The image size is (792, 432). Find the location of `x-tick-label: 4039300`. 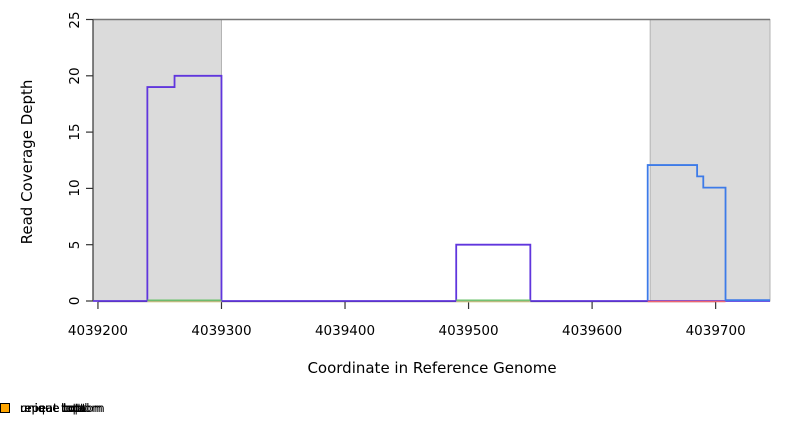

x-tick-label: 4039300 is located at coordinates (221, 331).